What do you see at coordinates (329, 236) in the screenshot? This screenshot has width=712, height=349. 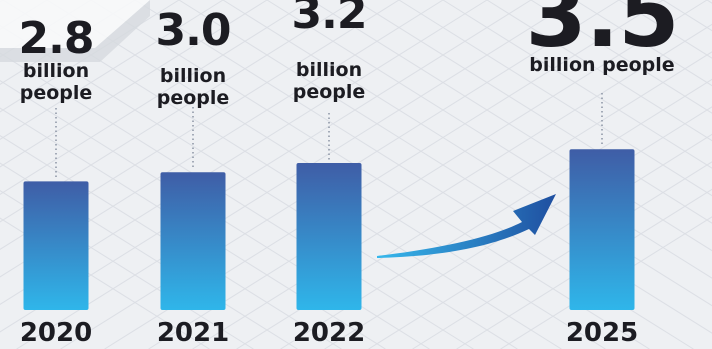 I see `bar-2022` at bounding box center [329, 236].